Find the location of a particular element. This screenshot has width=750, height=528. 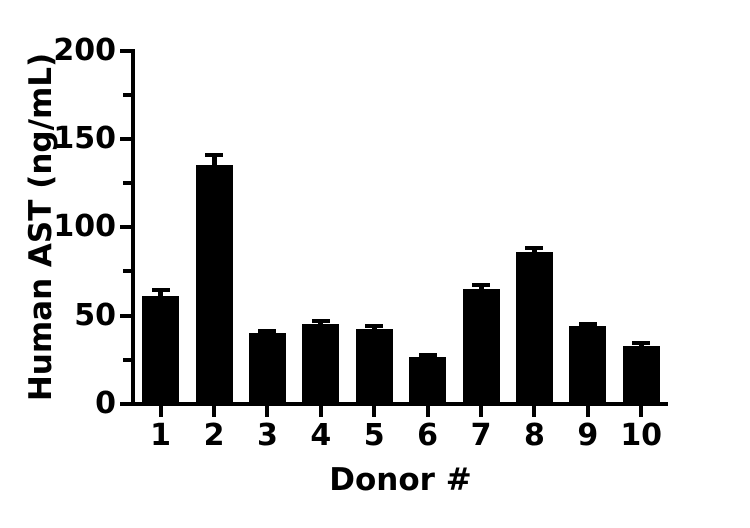

x-tick-label: 10 is located at coordinates (641, 435).